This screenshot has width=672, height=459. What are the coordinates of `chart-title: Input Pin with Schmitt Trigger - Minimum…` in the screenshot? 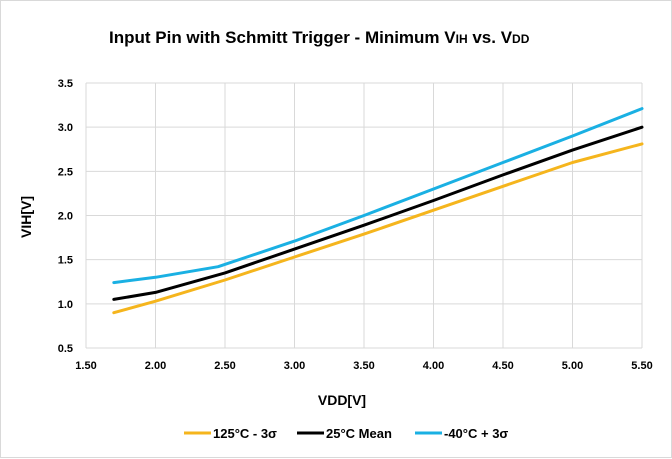 It's located at (319, 37).